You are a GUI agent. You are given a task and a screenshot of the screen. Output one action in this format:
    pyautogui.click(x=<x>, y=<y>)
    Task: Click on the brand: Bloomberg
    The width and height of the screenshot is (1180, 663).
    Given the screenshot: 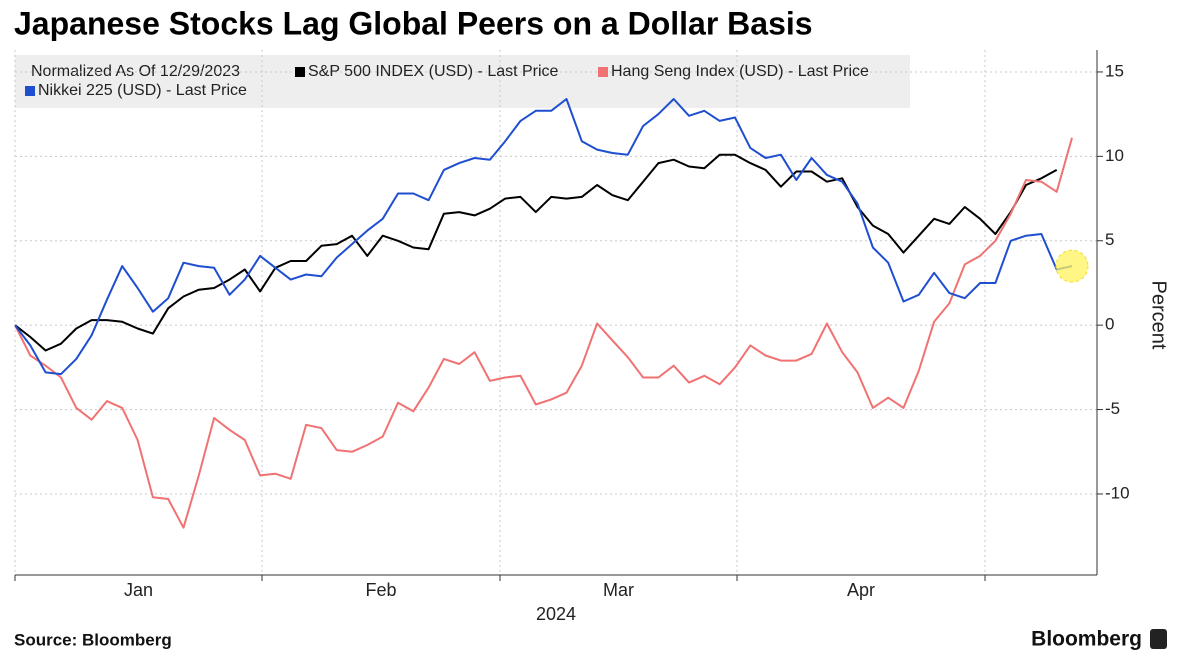 What is the action you would take?
    pyautogui.click(x=1086, y=639)
    